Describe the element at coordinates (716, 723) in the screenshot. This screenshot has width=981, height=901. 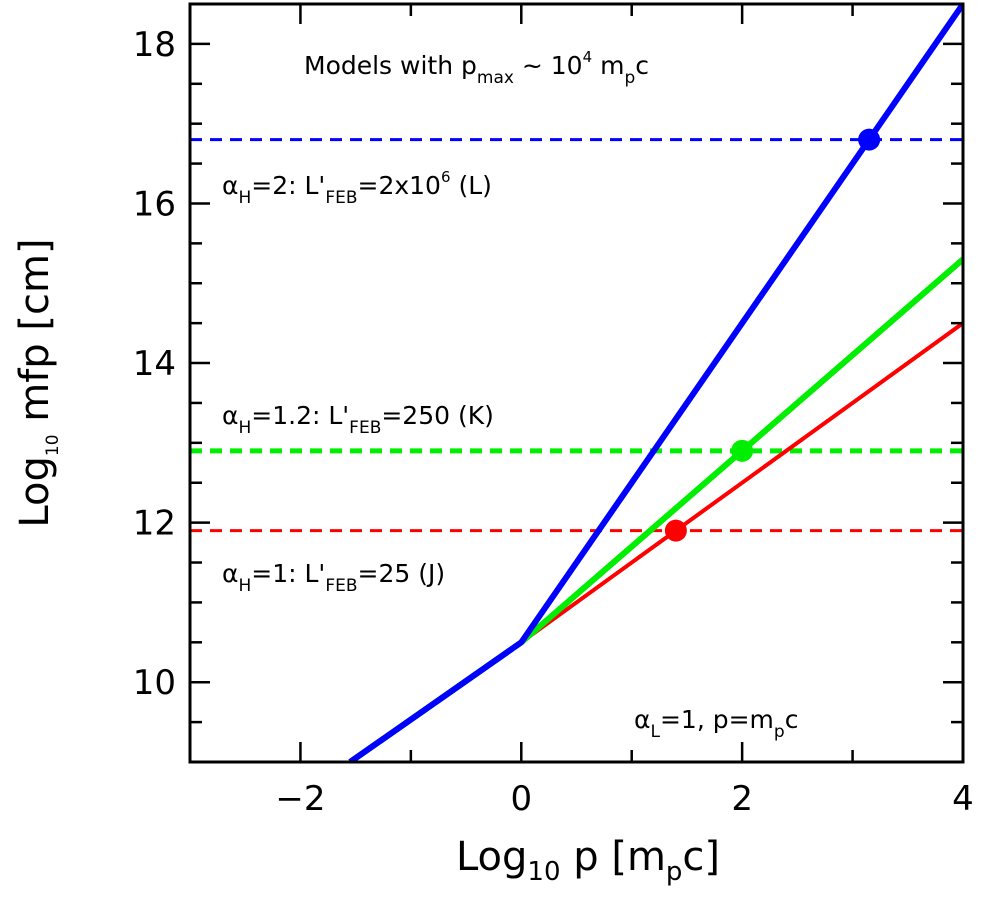
I see `annotation-alpha-l: αL=1, p=mpc` at that location.